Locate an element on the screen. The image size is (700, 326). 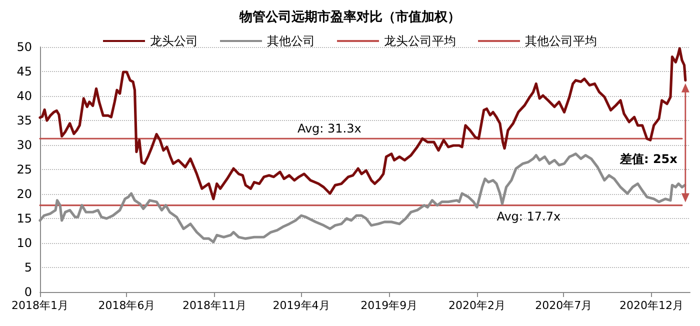
x-tick-label: 2018年11月 is located at coordinates (214, 305).